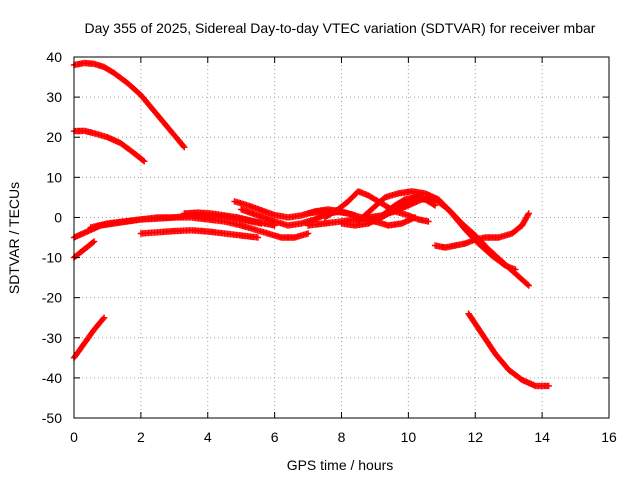  What do you see at coordinates (275, 437) in the screenshot?
I see `x-tick-label: 6` at bounding box center [275, 437].